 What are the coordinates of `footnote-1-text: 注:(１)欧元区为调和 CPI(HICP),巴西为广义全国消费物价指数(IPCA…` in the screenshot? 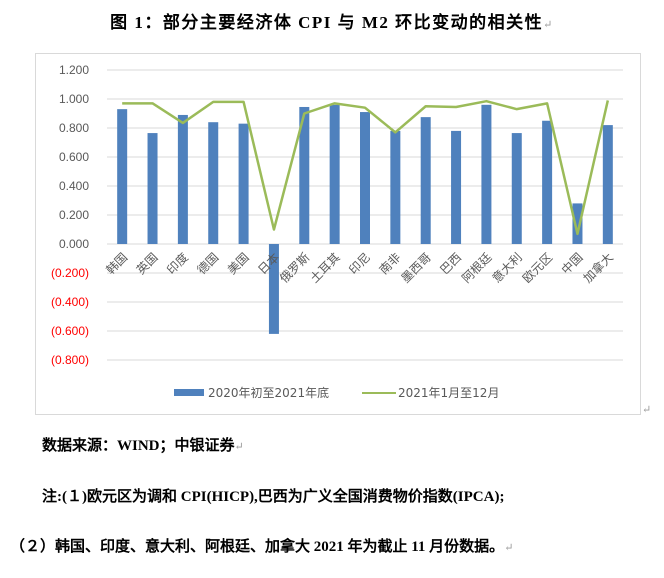 It's located at (273, 497).